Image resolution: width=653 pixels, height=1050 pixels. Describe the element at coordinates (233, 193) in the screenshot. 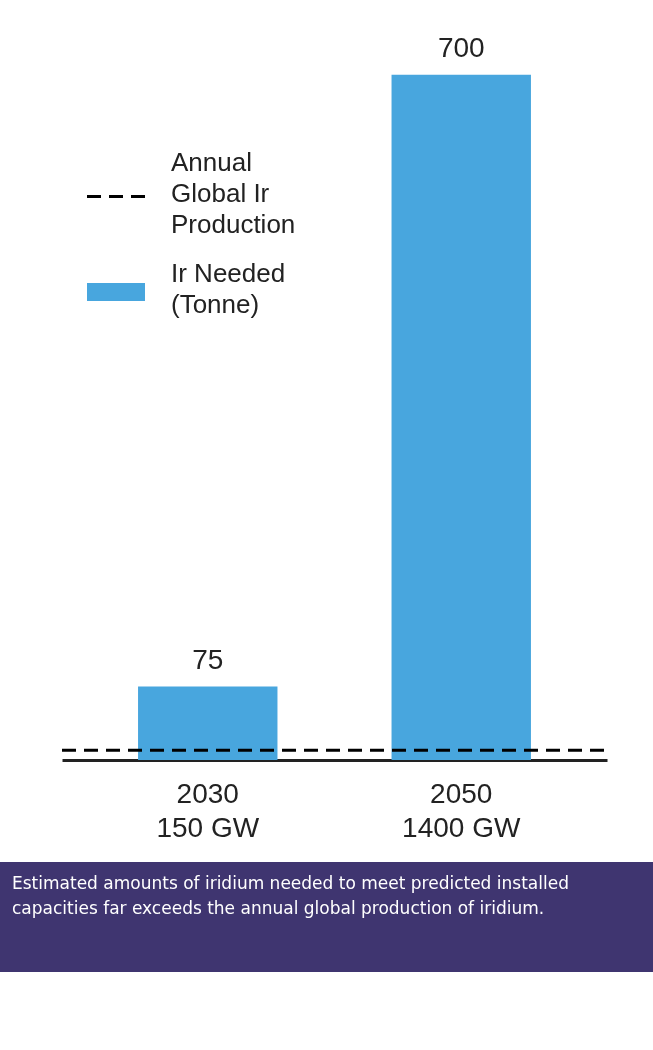

I see `legend-label: Annual Global Ir Production` at that location.